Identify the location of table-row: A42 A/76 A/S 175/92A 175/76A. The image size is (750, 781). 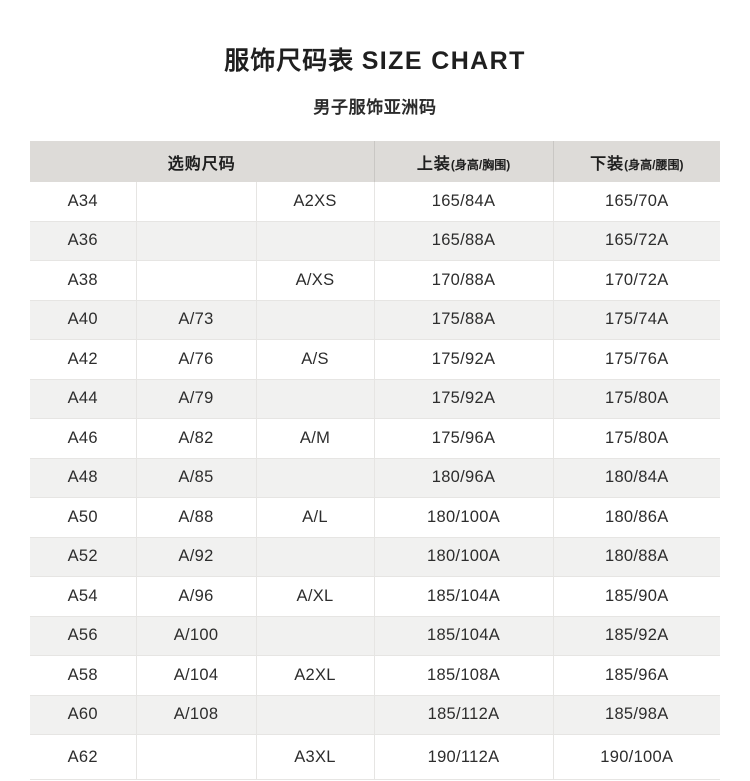
(375, 359).